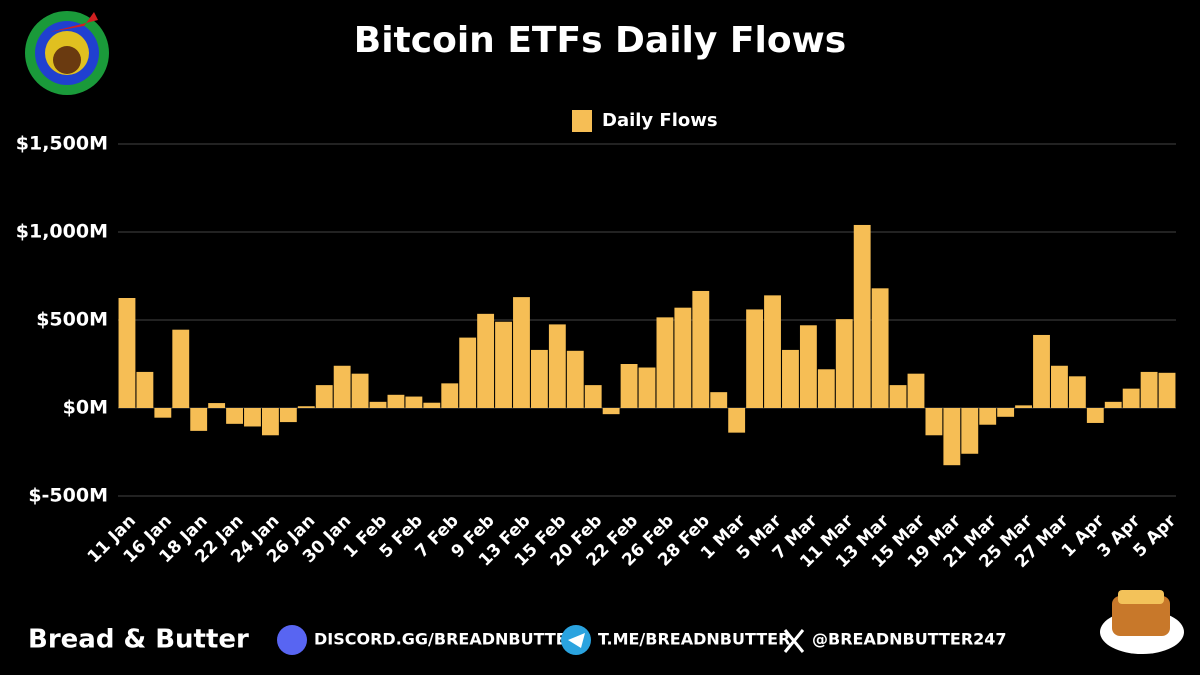 The width and height of the screenshot is (1200, 675). What do you see at coordinates (660, 120) in the screenshot?
I see `legend-label: Daily Flows` at bounding box center [660, 120].